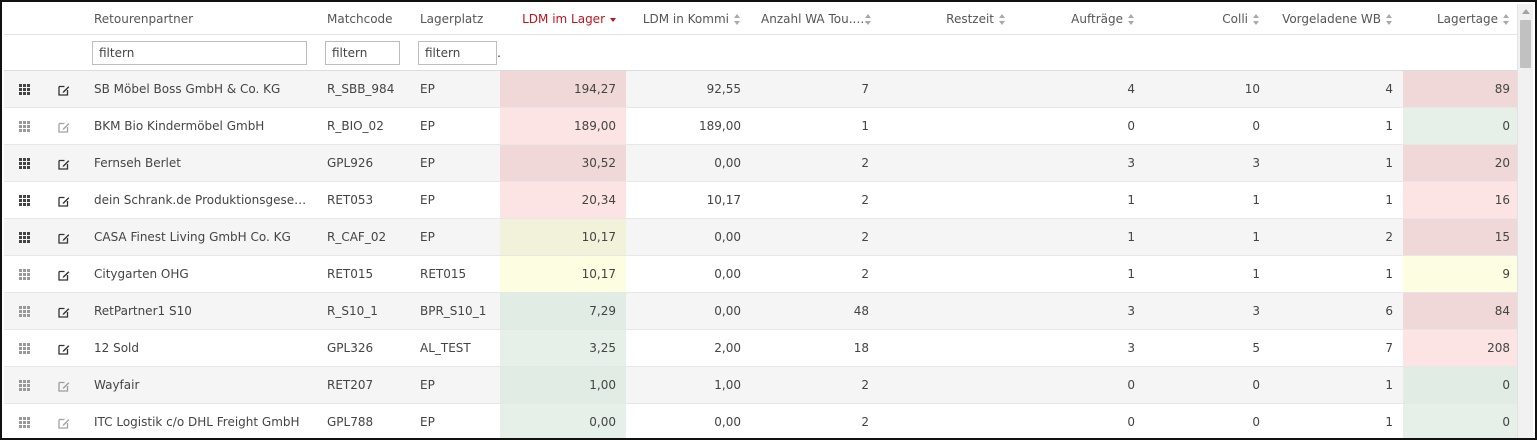  I want to click on column-header-ldm-lager: LDM im Lager, so click(563, 19).